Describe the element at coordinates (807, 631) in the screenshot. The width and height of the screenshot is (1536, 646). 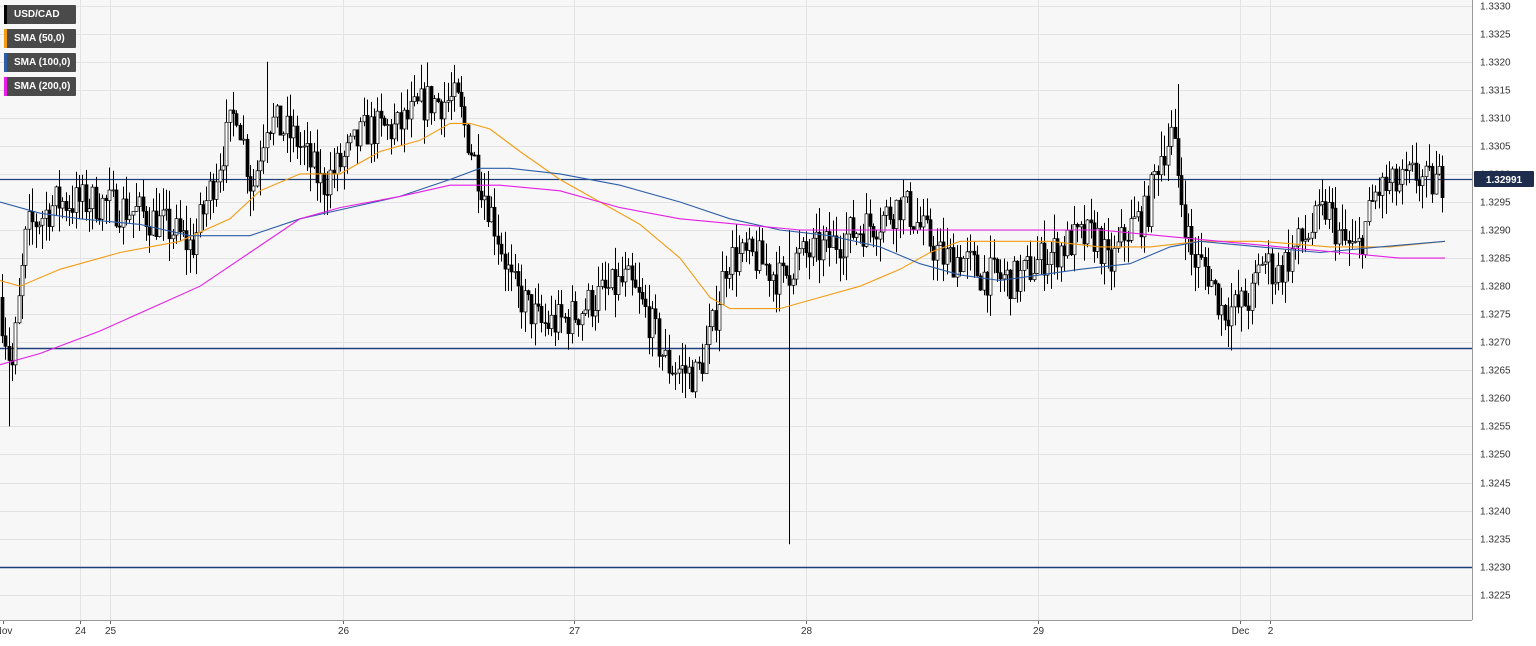
I see `x-tick-label: 28` at that location.